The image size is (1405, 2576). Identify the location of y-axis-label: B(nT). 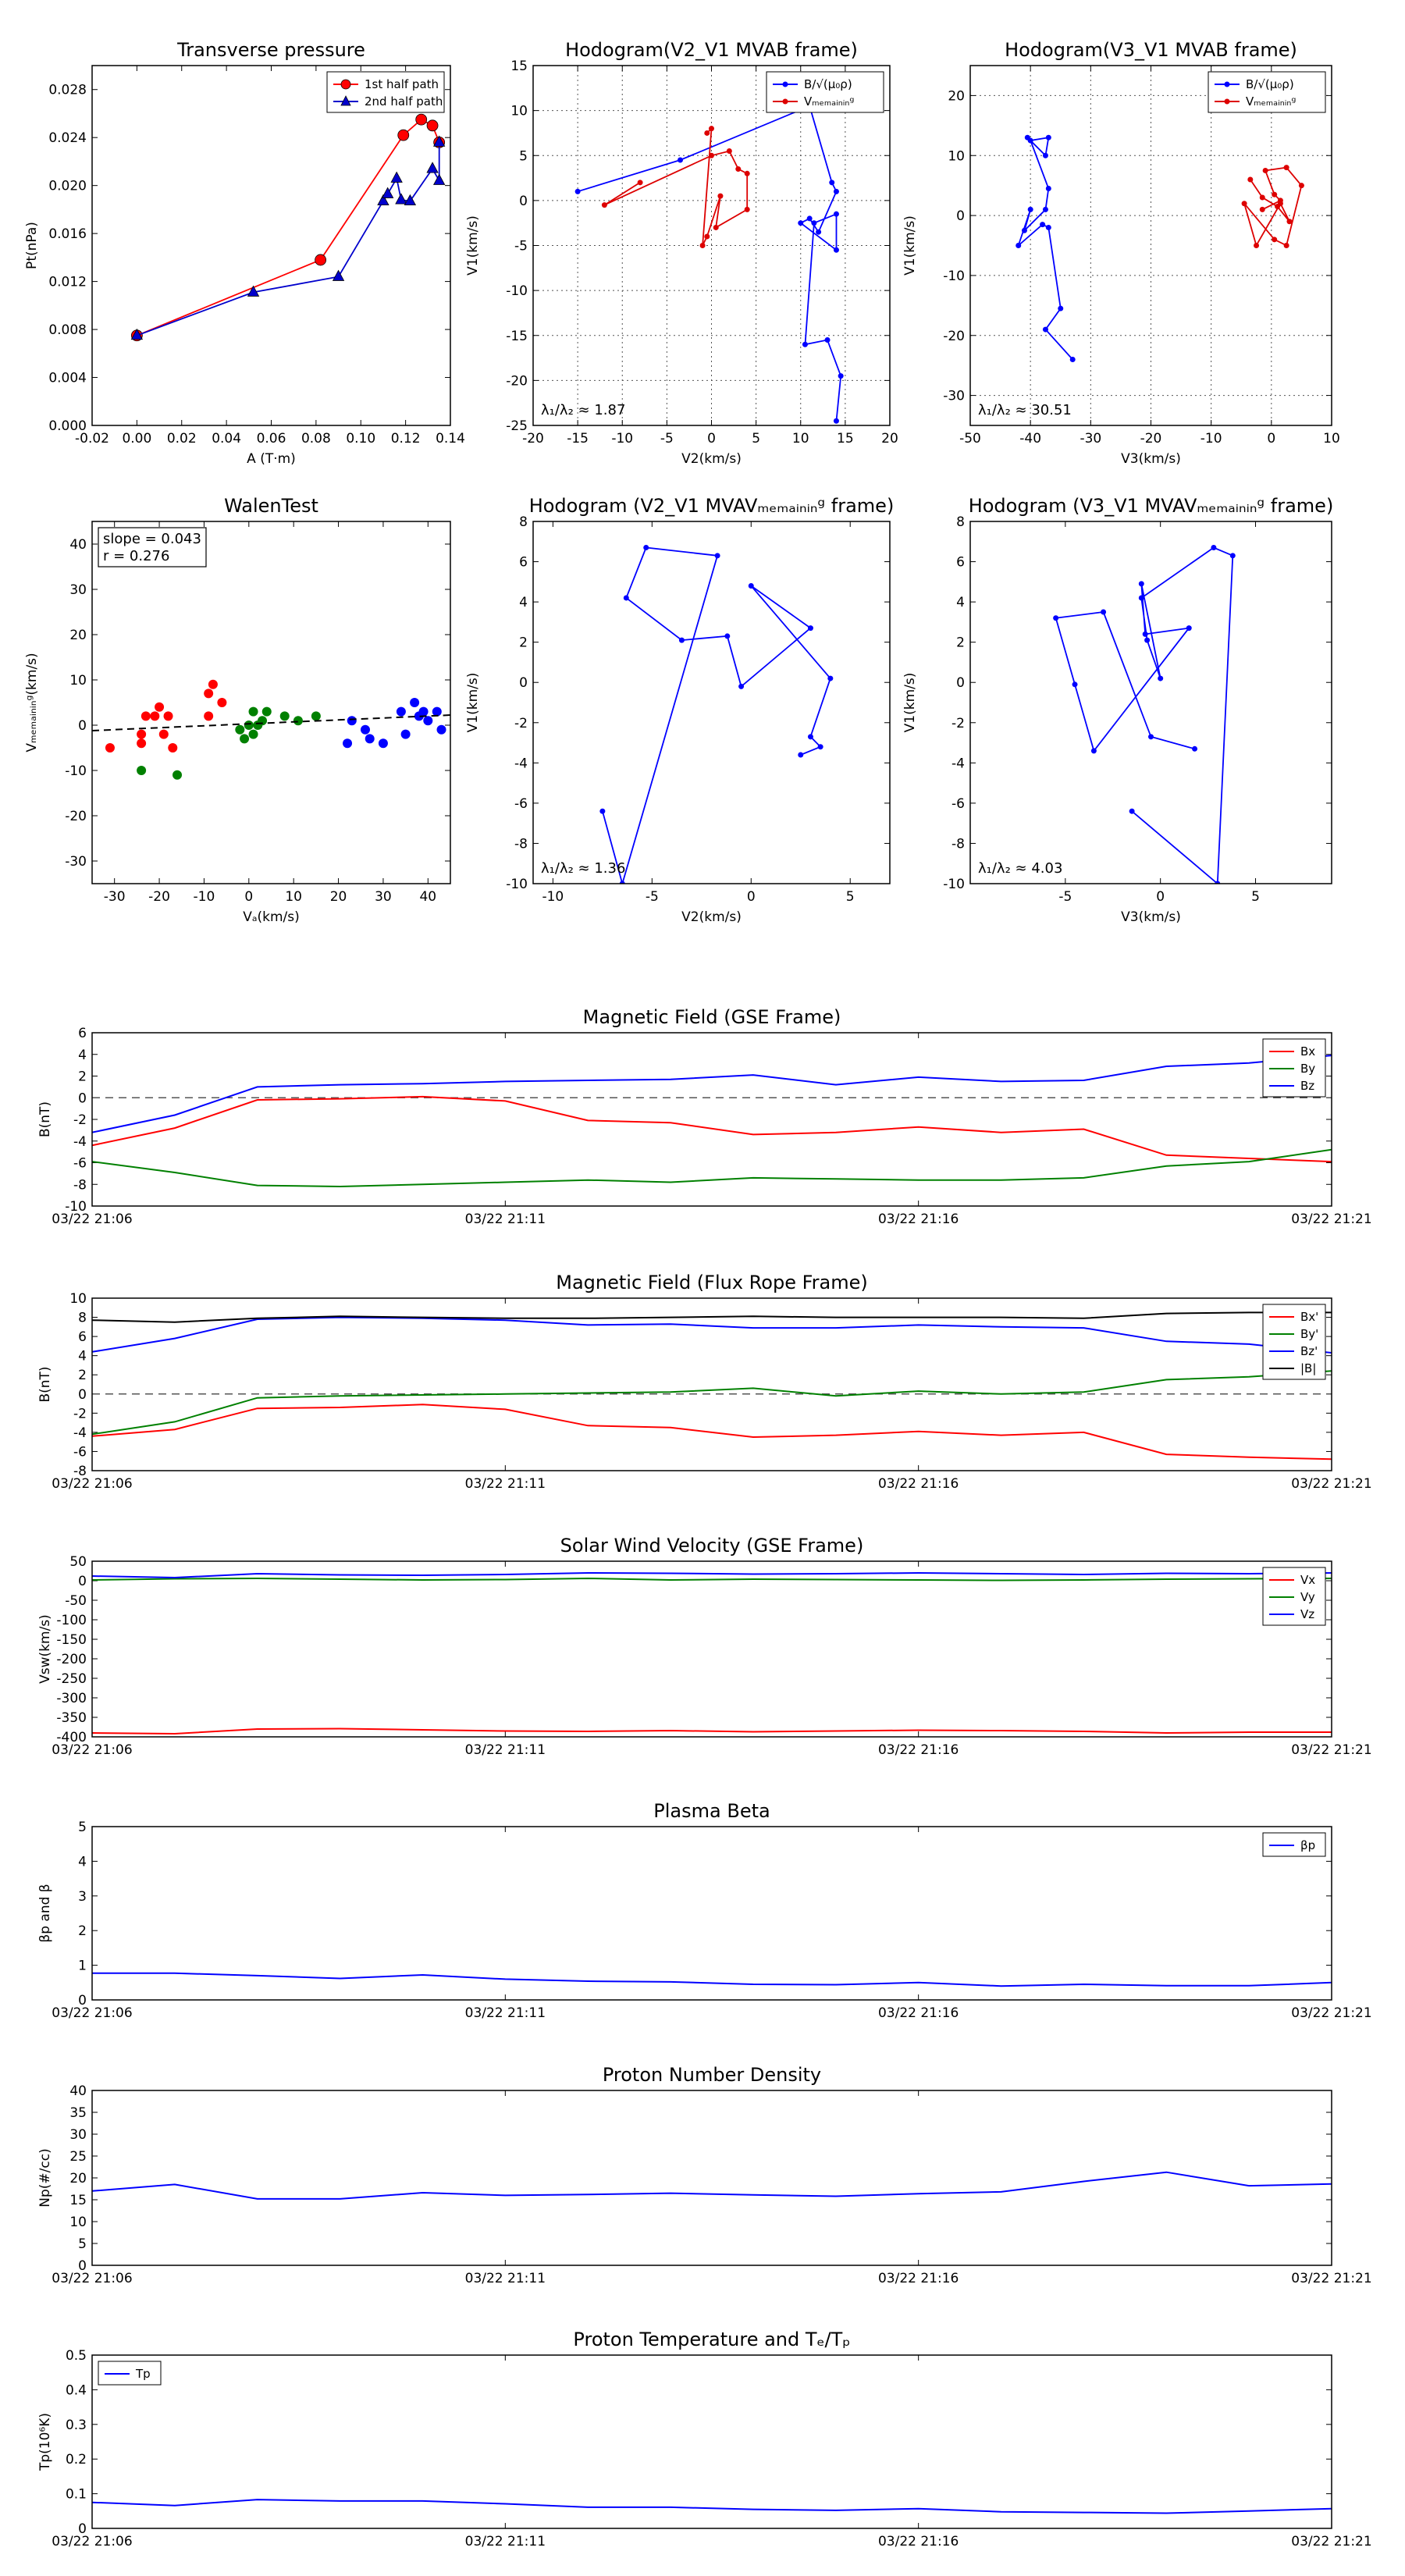
(45, 1119).